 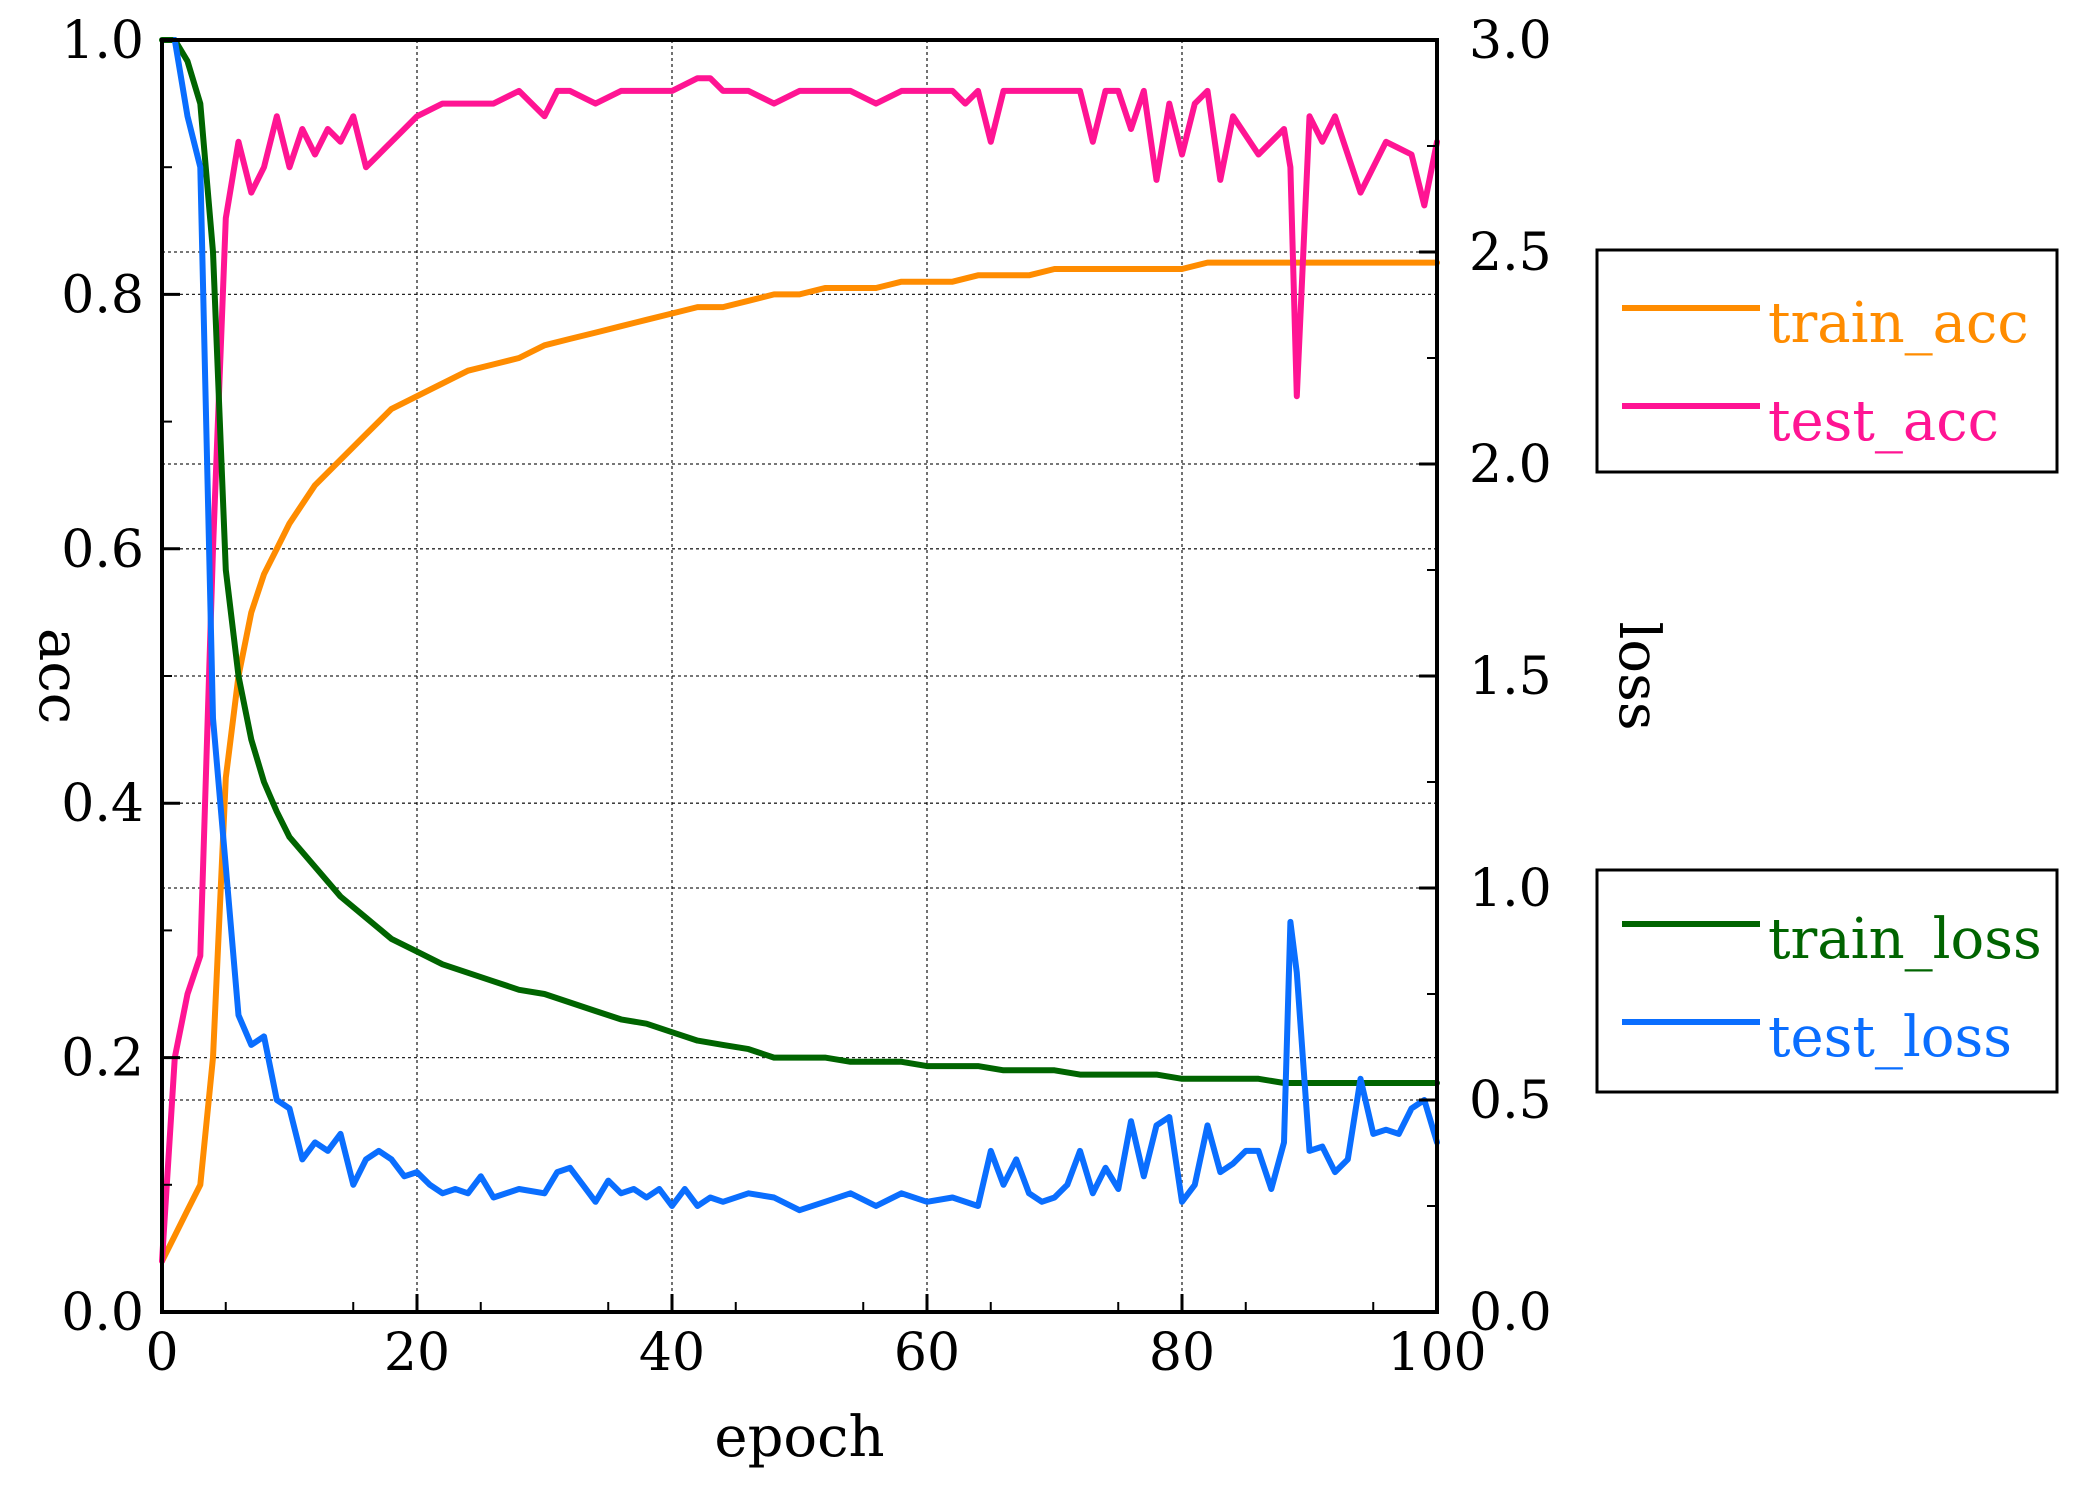 I want to click on y-left-tick-label: 0.8, so click(x=102, y=295).